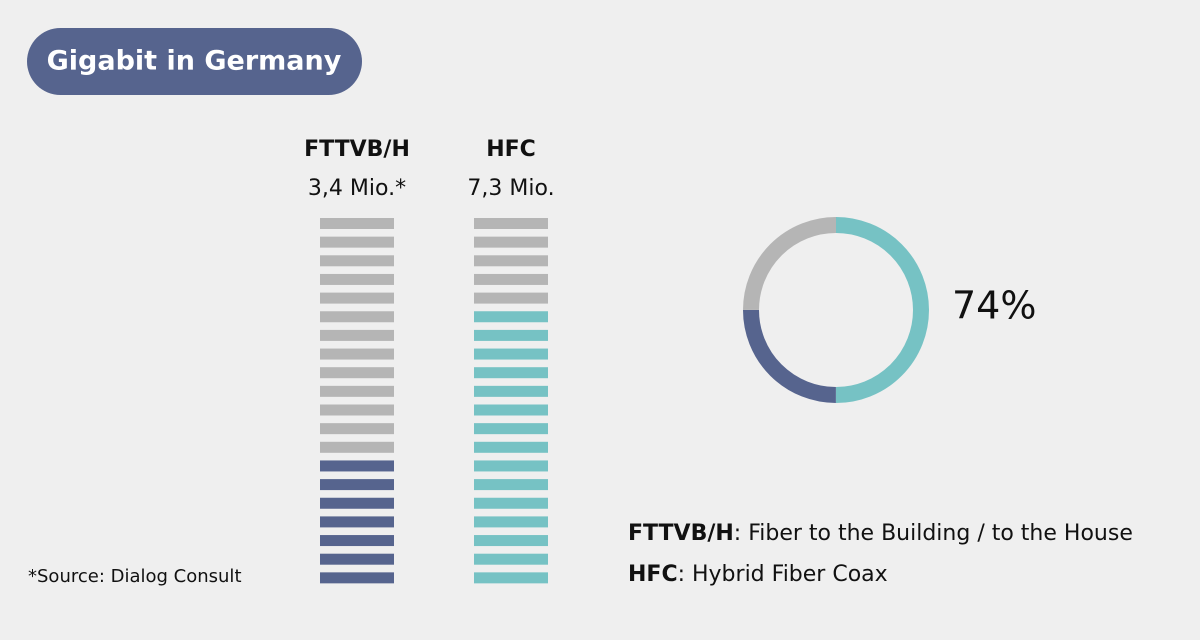 The width and height of the screenshot is (1200, 640). Describe the element at coordinates (653, 574) in the screenshot. I see `legend-term: HFC` at that location.